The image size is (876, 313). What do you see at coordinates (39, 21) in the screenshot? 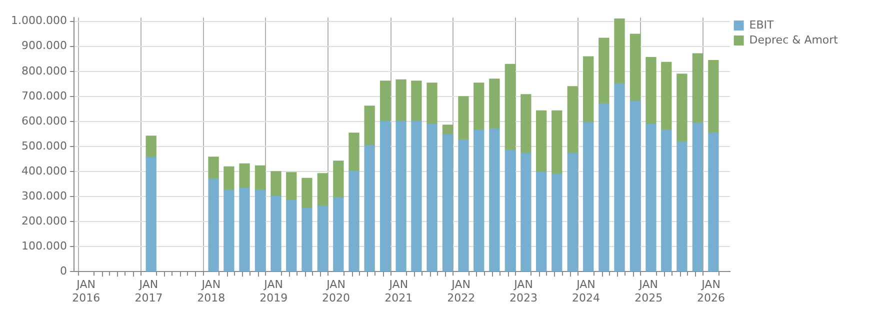
I see `y-tick-label: 1.000.000` at bounding box center [39, 21].